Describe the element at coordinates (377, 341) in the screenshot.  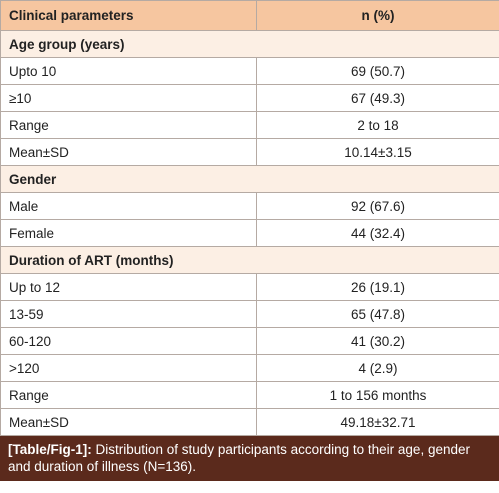
I see `value-cell: 41 (30.2)` at that location.